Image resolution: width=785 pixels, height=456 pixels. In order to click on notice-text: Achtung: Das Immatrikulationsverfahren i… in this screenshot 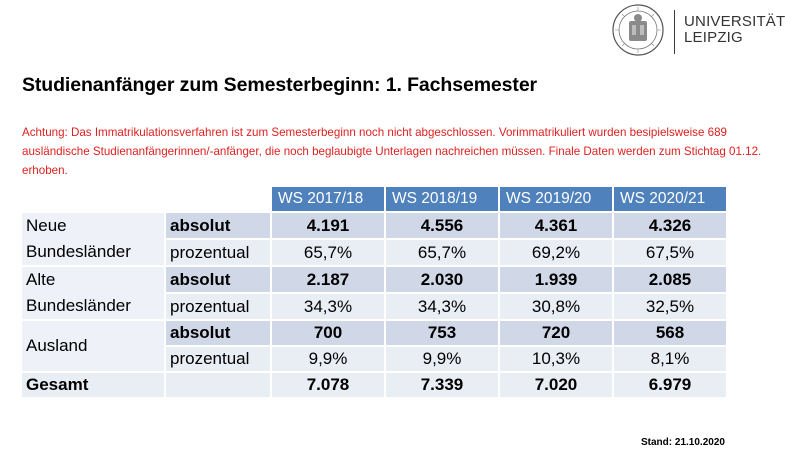, I will do `click(392, 151)`.